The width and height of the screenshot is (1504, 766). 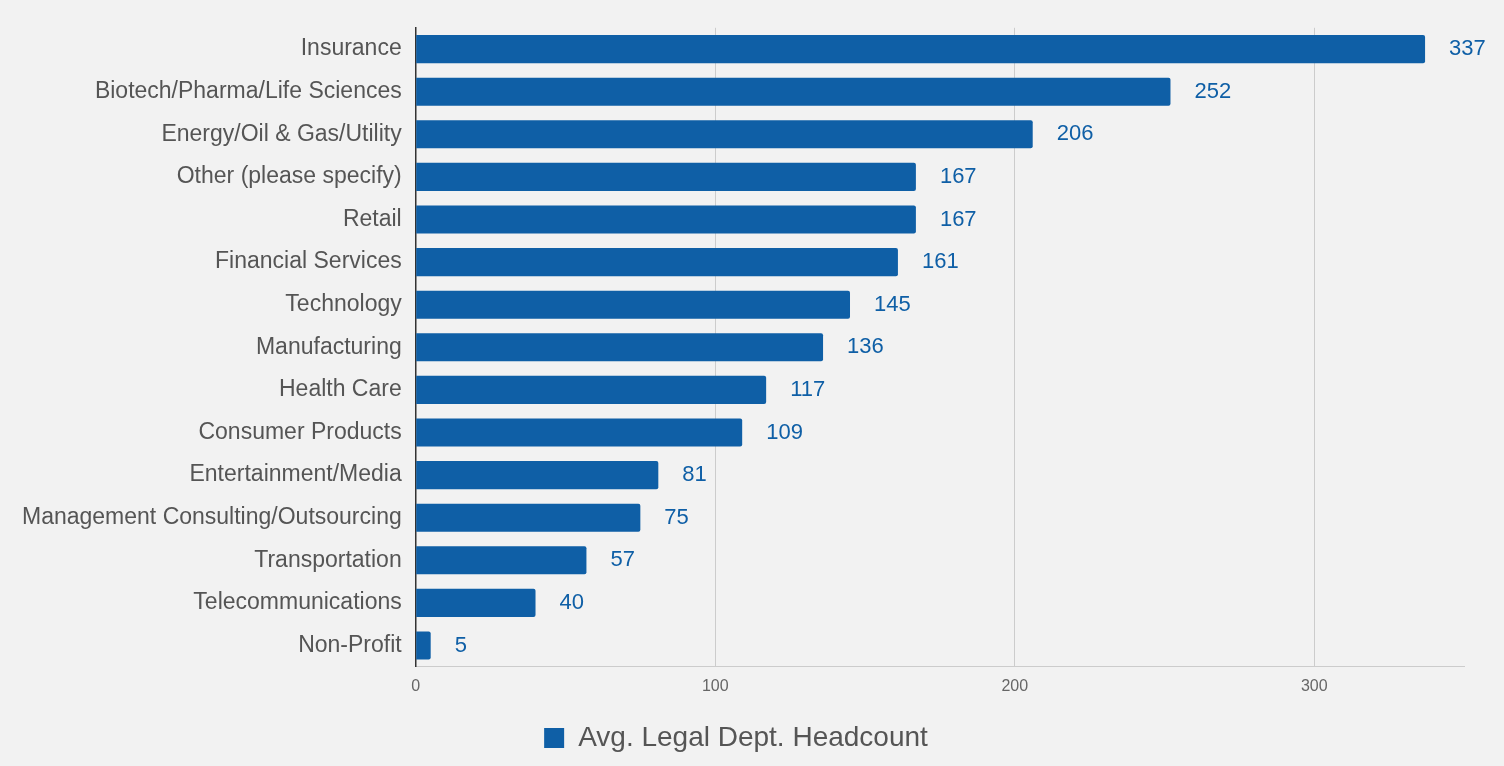 I want to click on y-tick-label: Financial Services, so click(x=308, y=260).